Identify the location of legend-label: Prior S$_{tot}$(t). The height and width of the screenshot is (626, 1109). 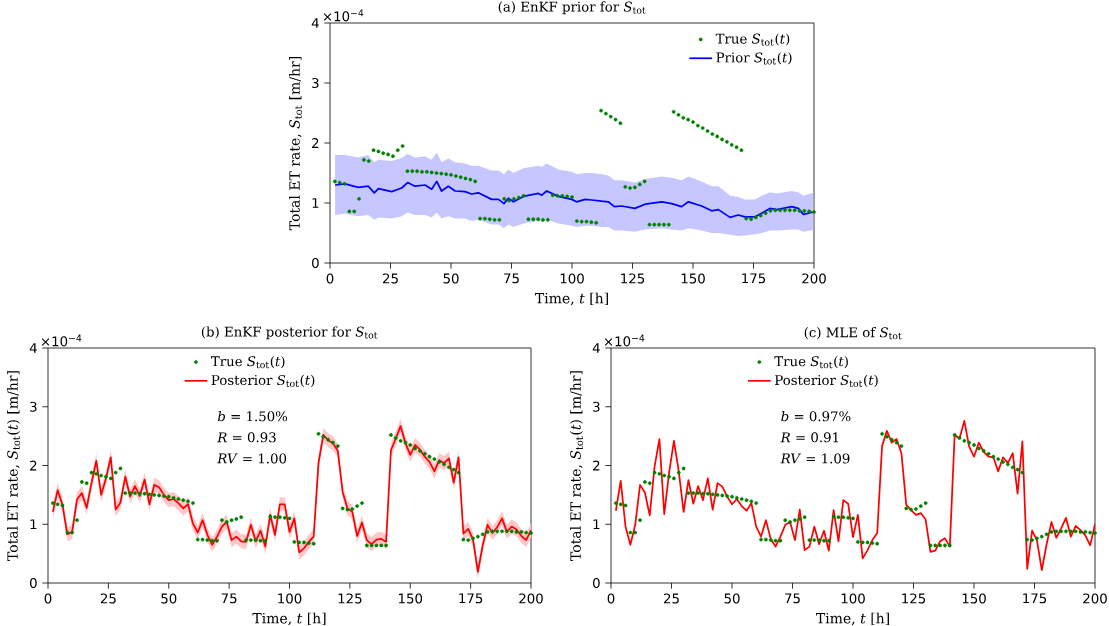
(754, 58).